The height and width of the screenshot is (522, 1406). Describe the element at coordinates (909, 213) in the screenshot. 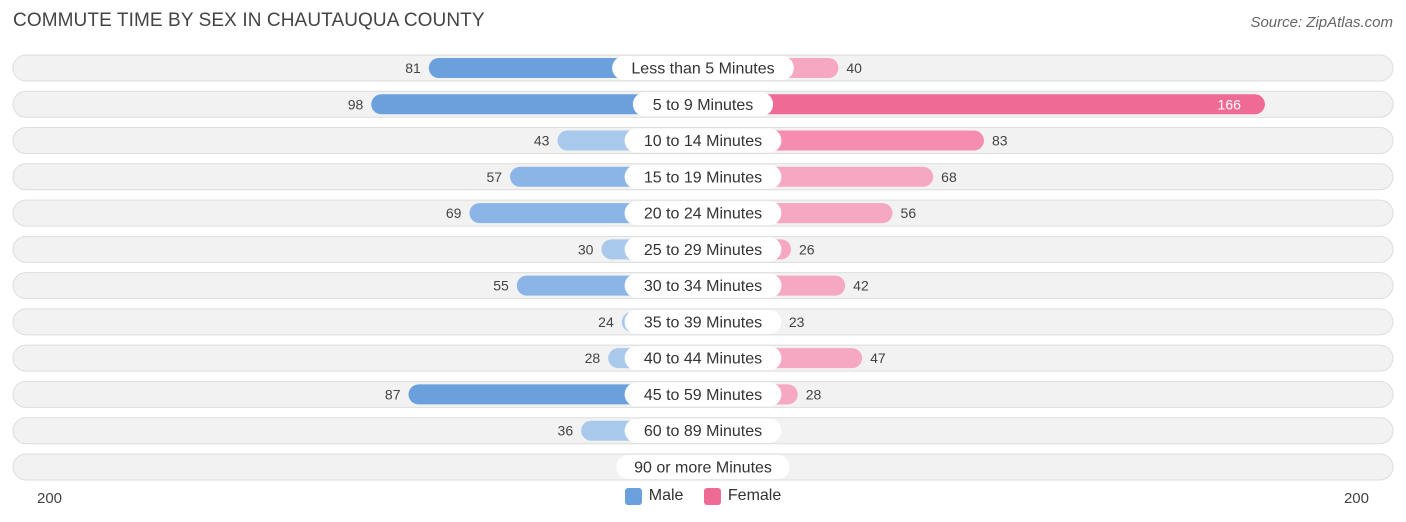

I see `female-value-label: 56` at that location.